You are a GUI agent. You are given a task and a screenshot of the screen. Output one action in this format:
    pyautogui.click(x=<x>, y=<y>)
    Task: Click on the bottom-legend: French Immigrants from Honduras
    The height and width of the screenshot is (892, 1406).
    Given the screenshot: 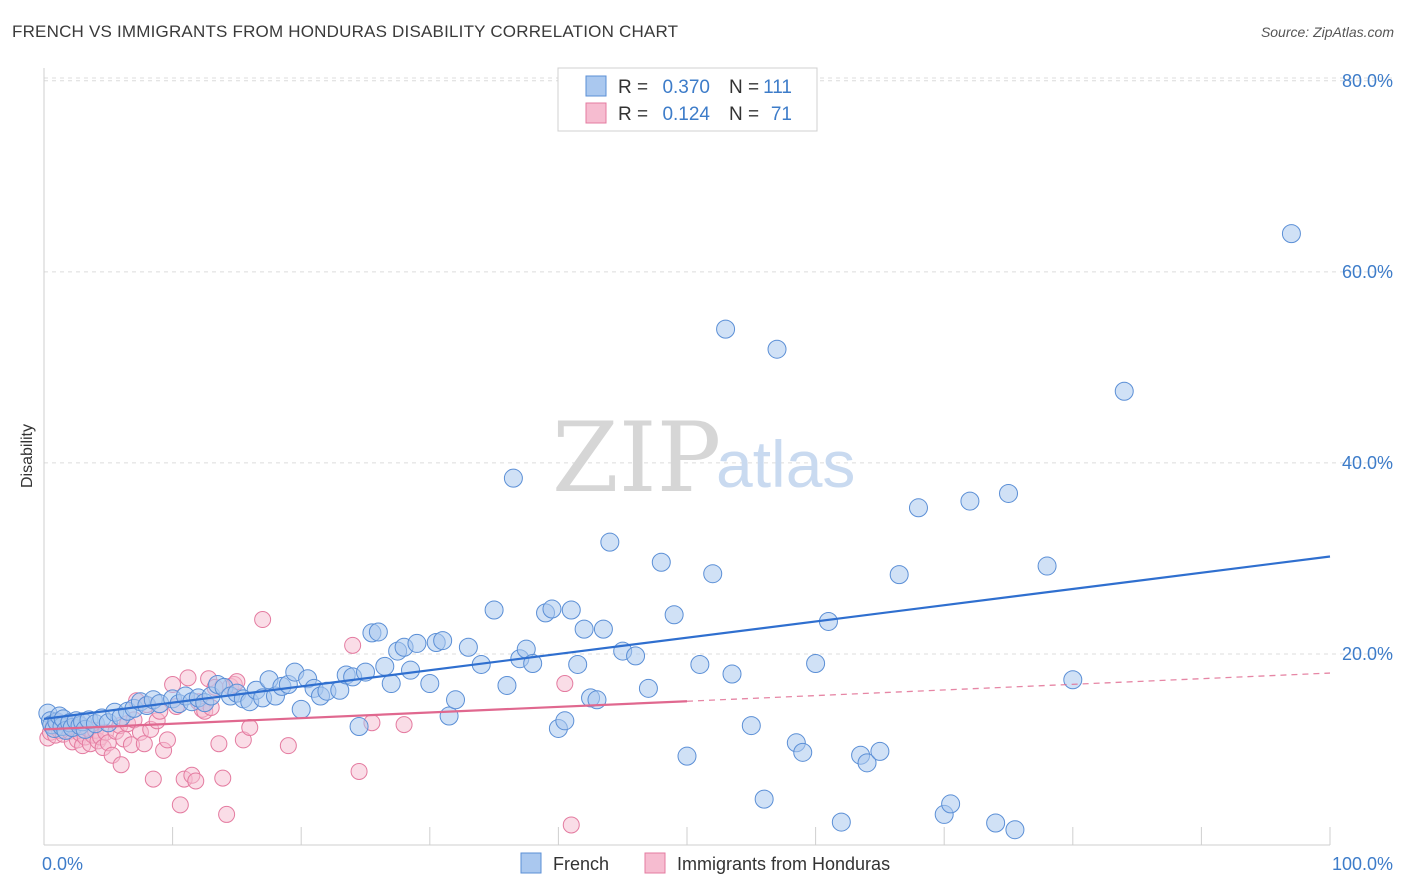 What is the action you would take?
    pyautogui.click(x=705, y=863)
    